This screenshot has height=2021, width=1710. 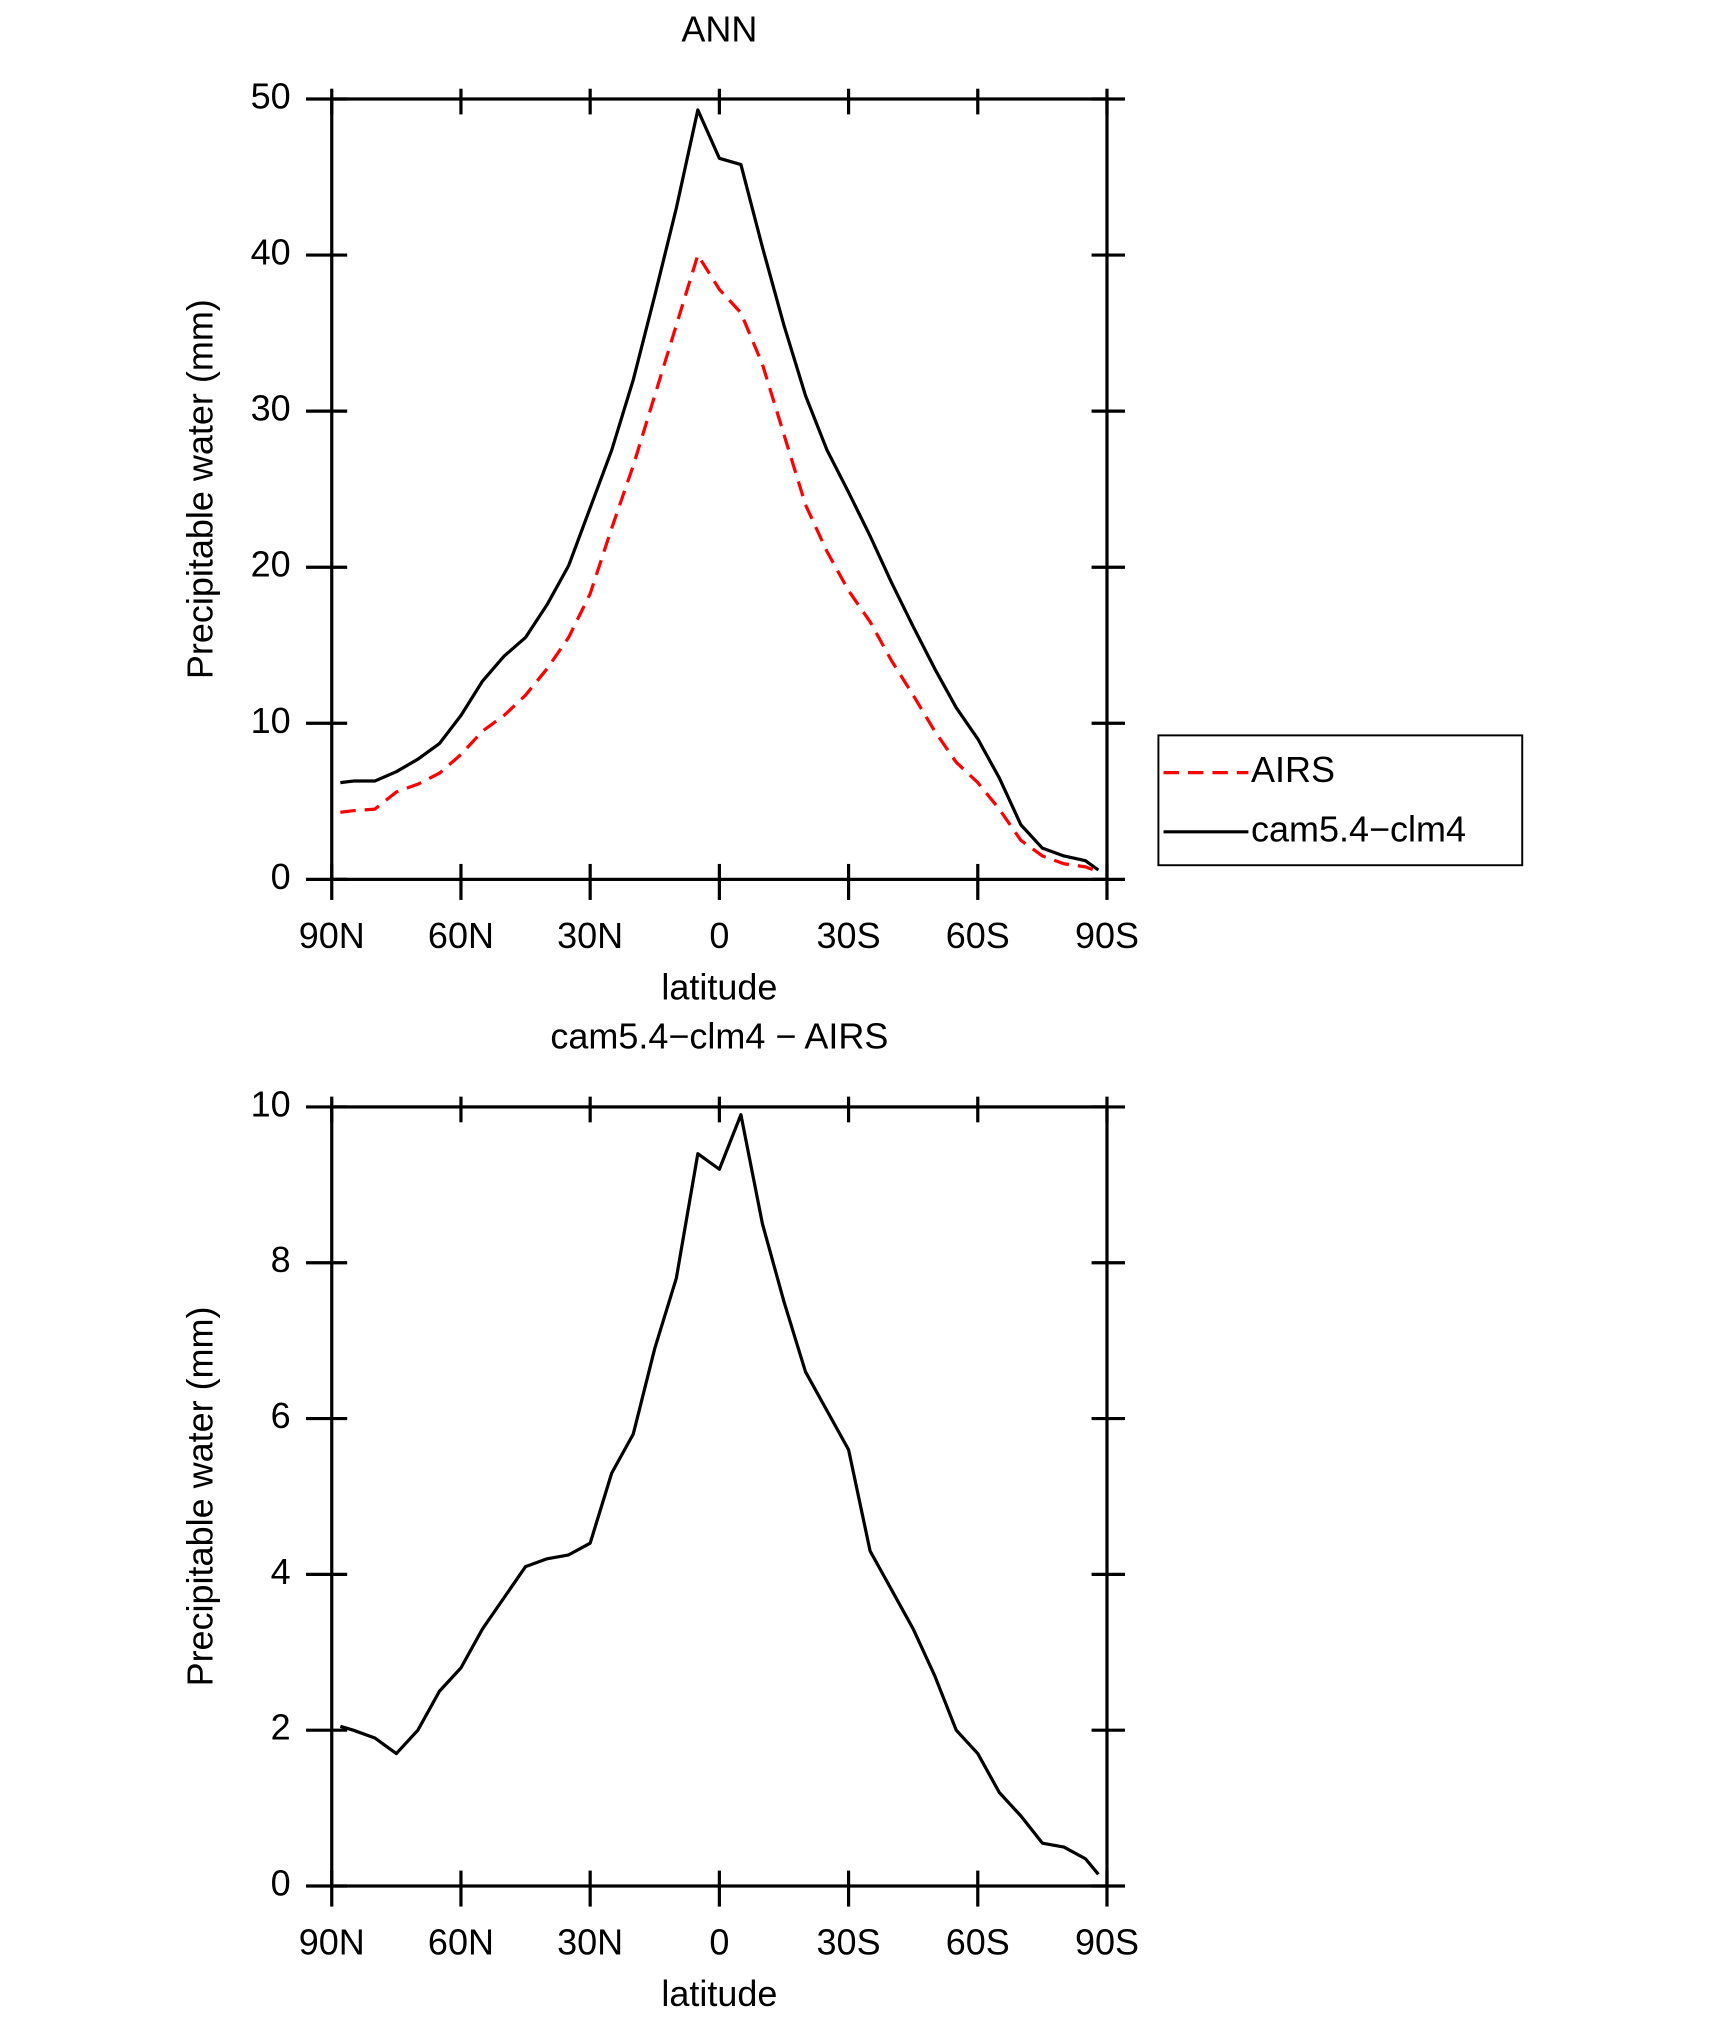 I want to click on y-tick-label: 2, so click(x=281, y=1727).